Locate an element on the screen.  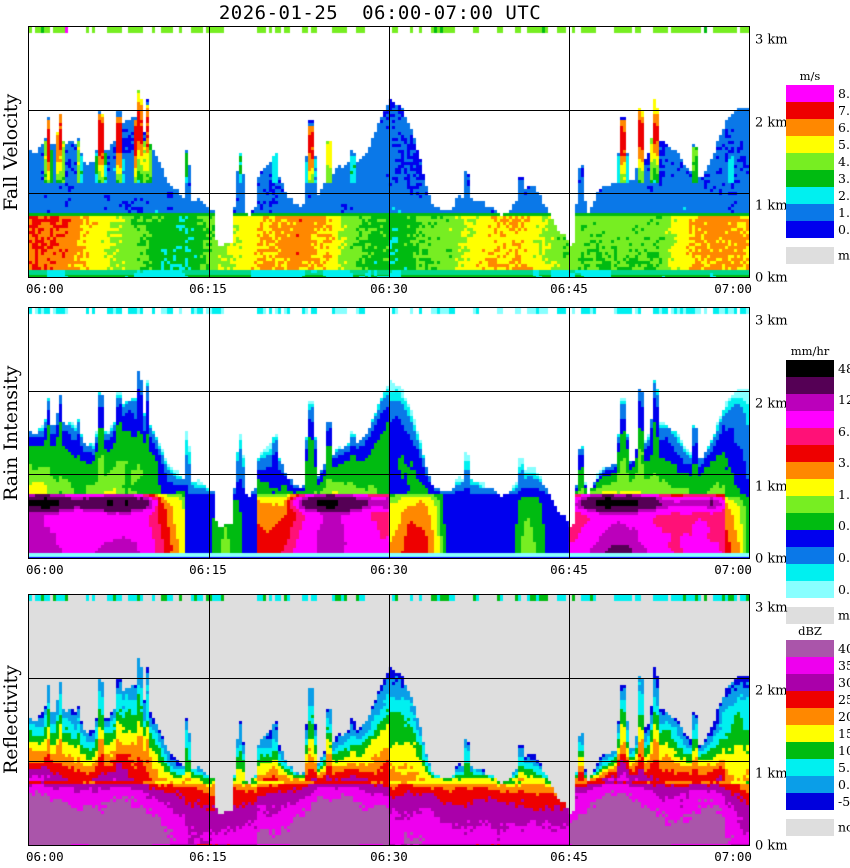
ytick-1km-p2: 1 km is located at coordinates (771, 774).